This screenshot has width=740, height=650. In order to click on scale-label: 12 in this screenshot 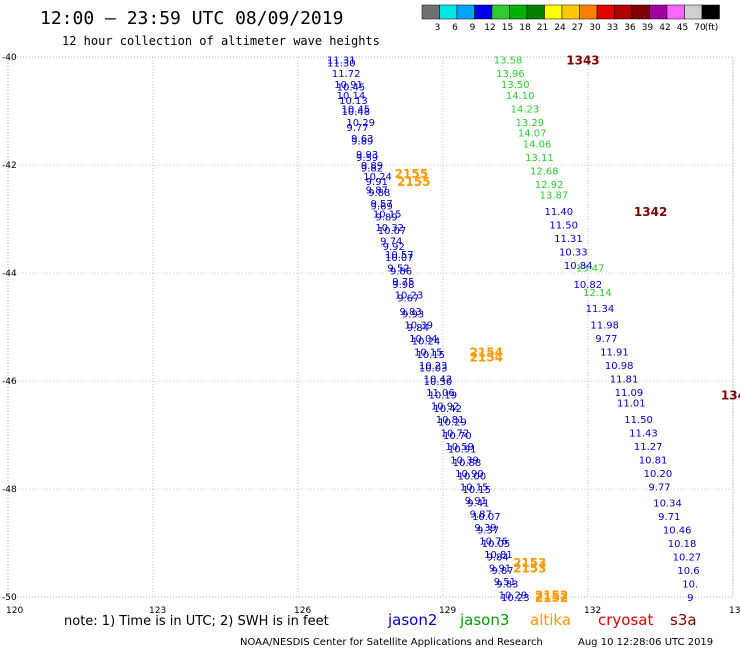, I will do `click(489, 28)`.